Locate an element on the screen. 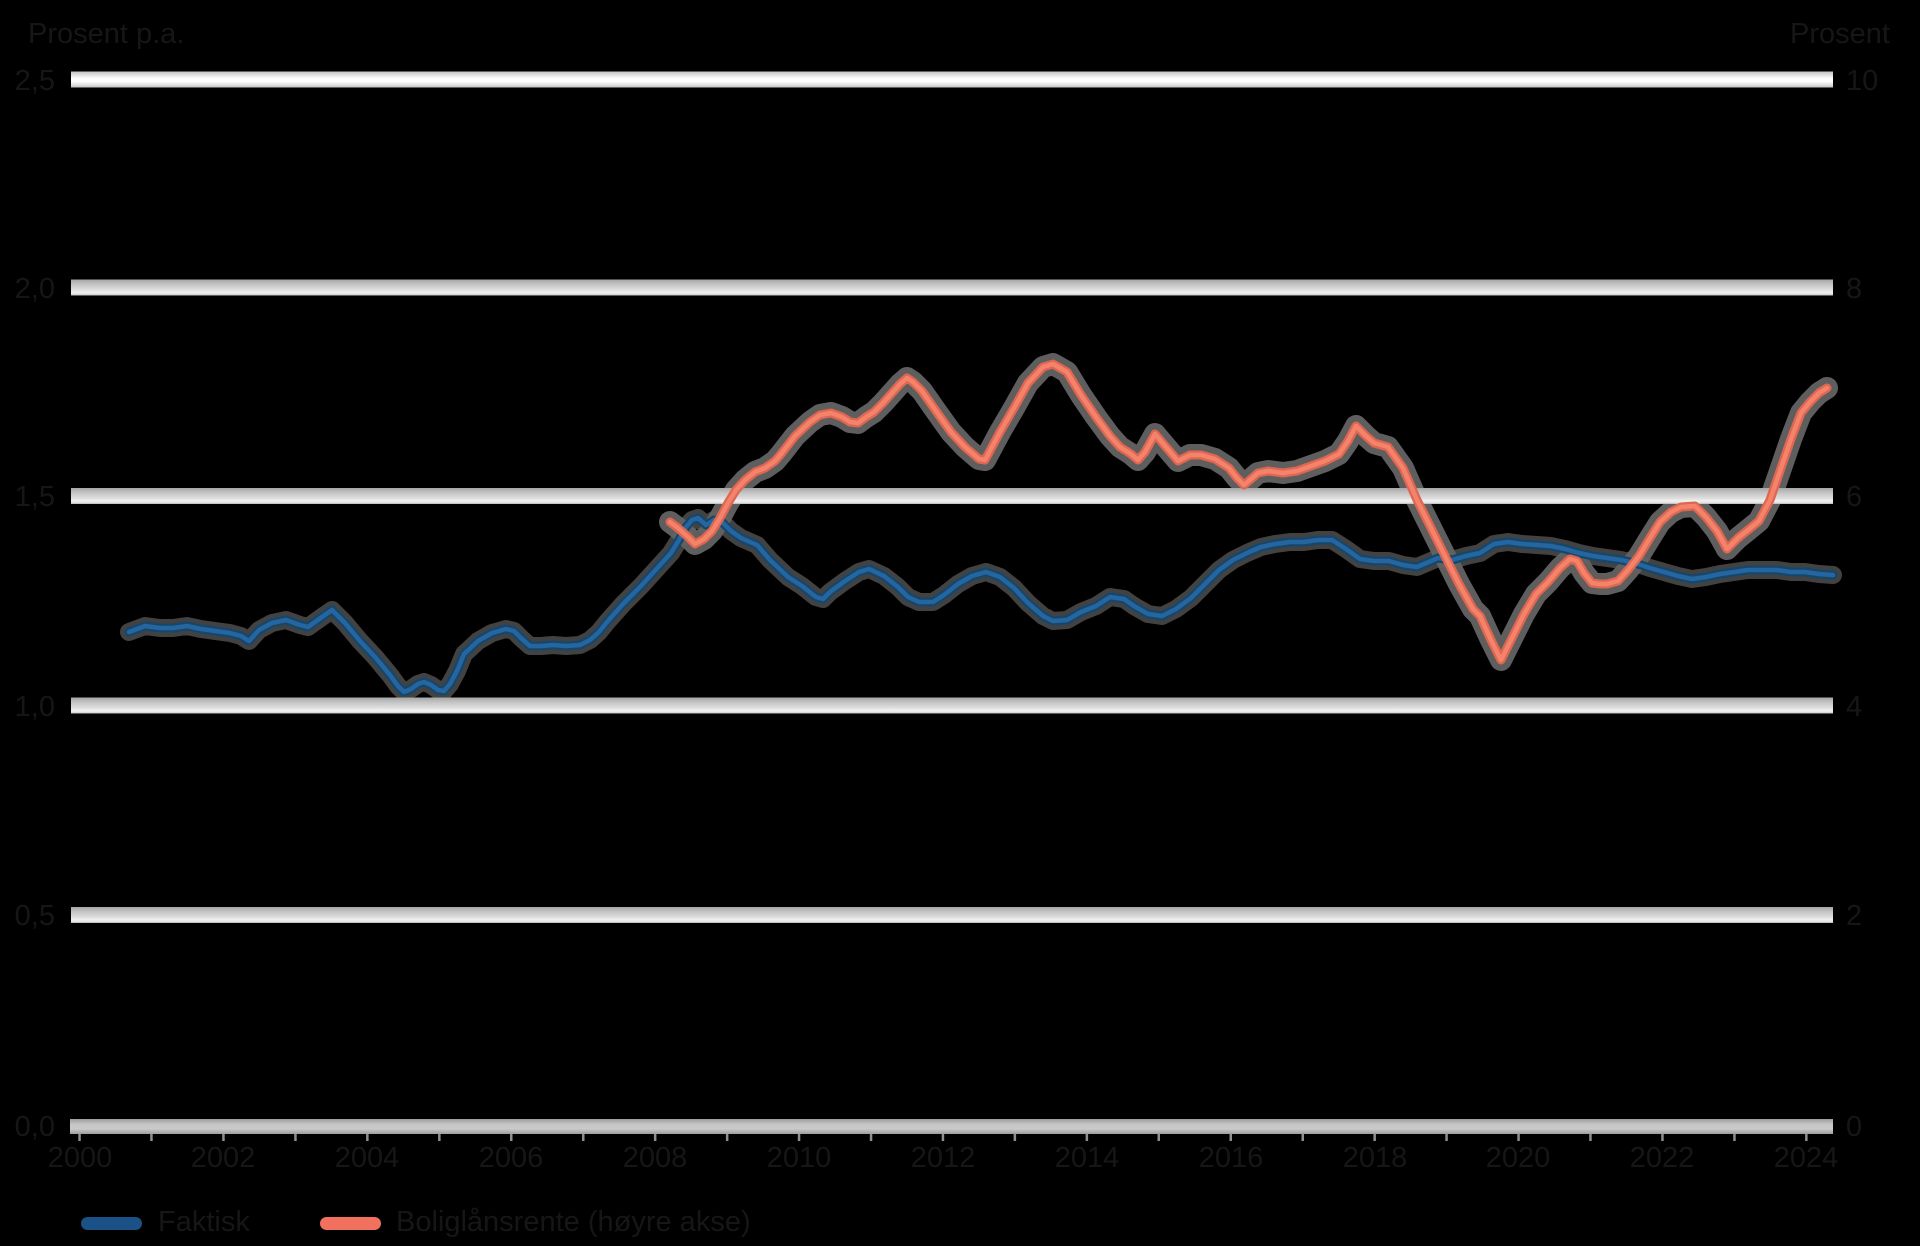  svg-text: 0,5 is located at coordinates (35, 916).